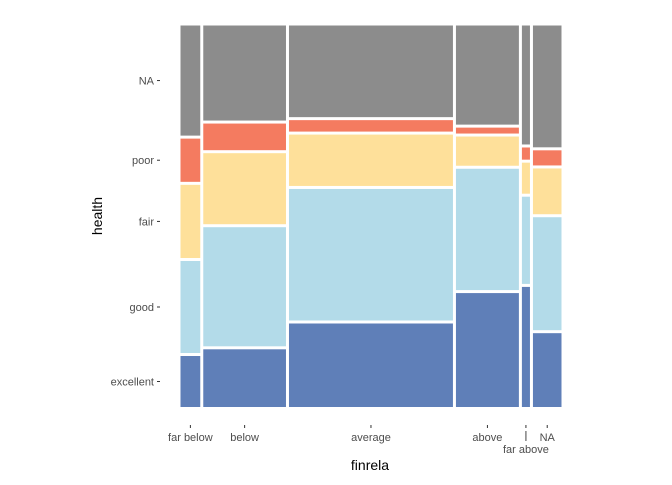 Image resolution: width=672 pixels, height=485 pixels. Describe the element at coordinates (244, 287) in the screenshot. I see `tile-below-good` at that location.